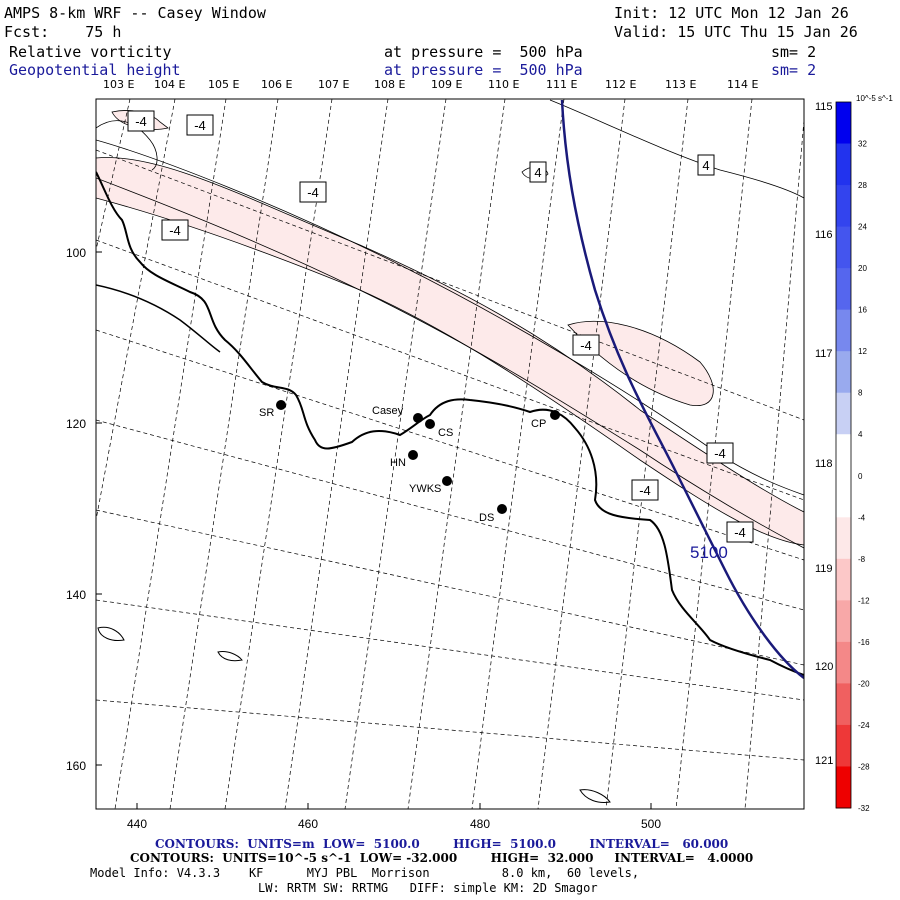 This screenshot has height=900, width=900. I want to click on y-tick-label: 120, so click(76, 424).